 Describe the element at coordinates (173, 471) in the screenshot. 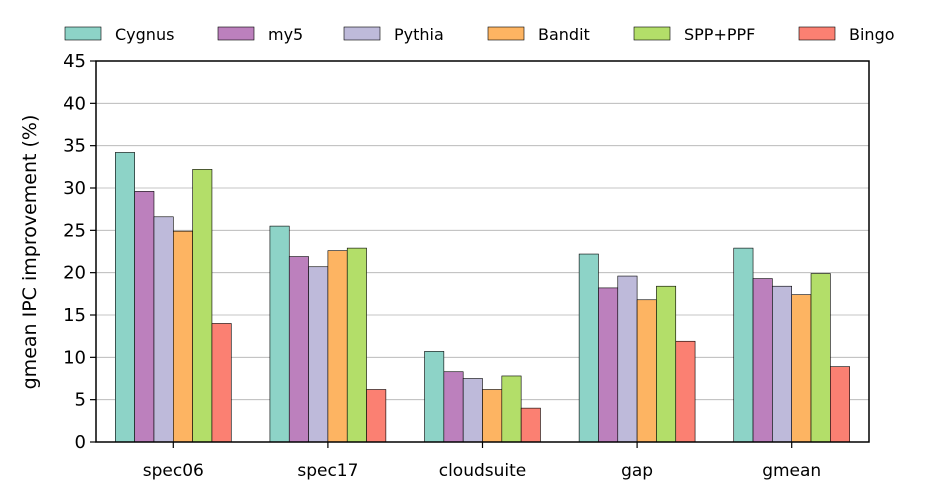

I see `x-tick-label: spec06` at that location.